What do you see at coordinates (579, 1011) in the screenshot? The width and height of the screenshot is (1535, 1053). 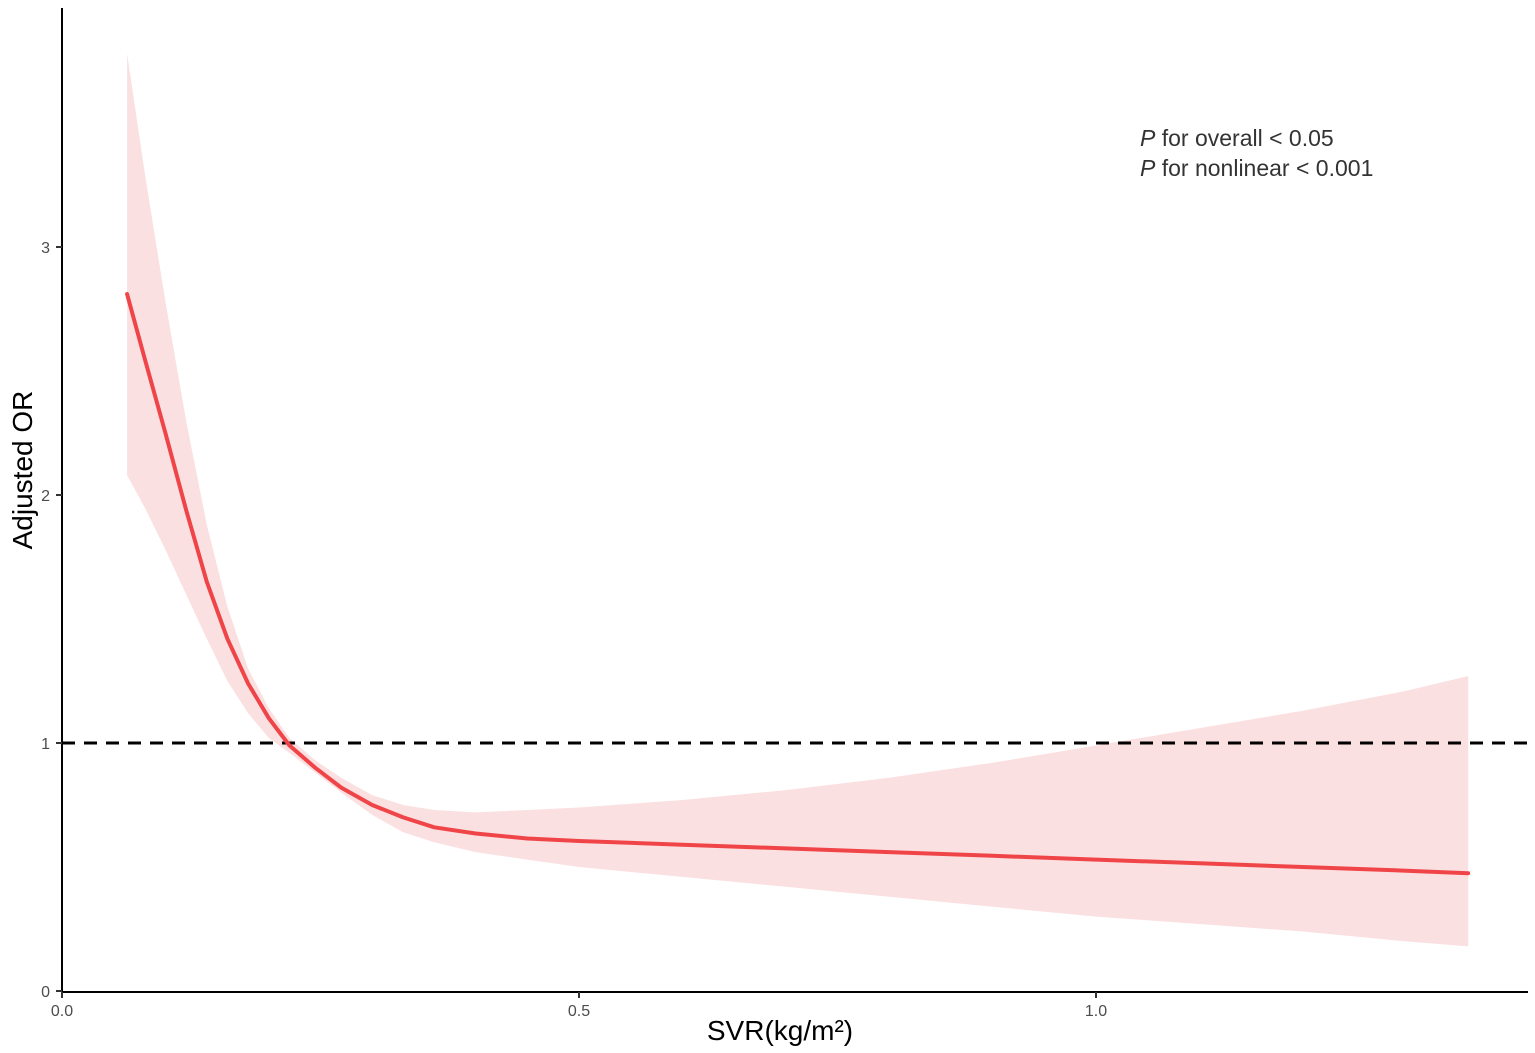 I see `x-tick-label: 0.5` at bounding box center [579, 1011].